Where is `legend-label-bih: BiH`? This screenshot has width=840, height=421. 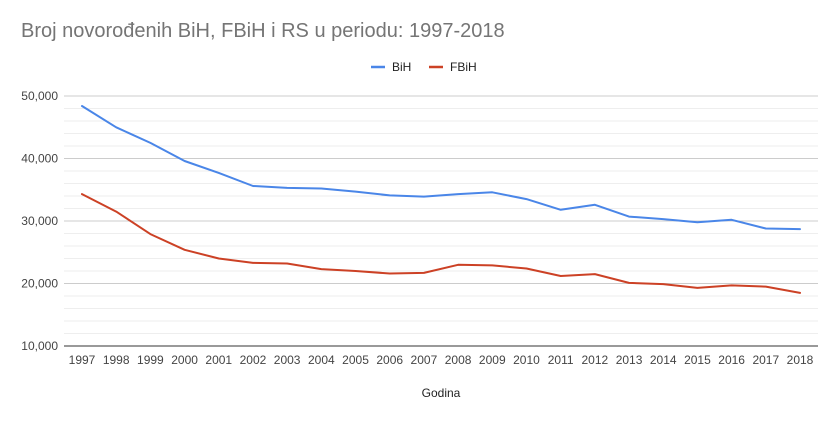
legend-label-bih: BiH is located at coordinates (401, 67).